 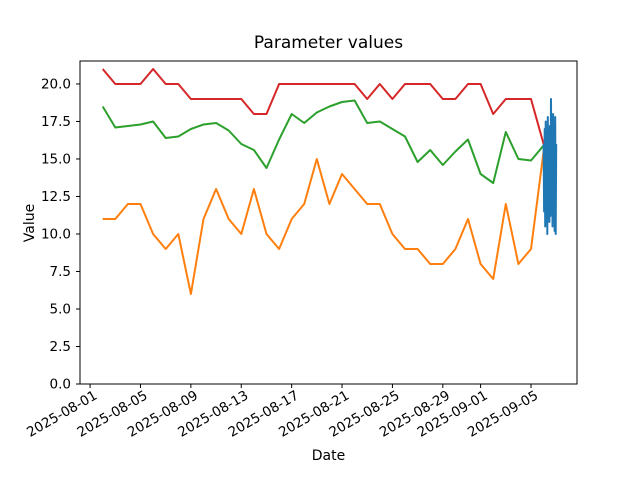 What do you see at coordinates (56, 234) in the screenshot?
I see `y-tick-label: 10.0` at bounding box center [56, 234].